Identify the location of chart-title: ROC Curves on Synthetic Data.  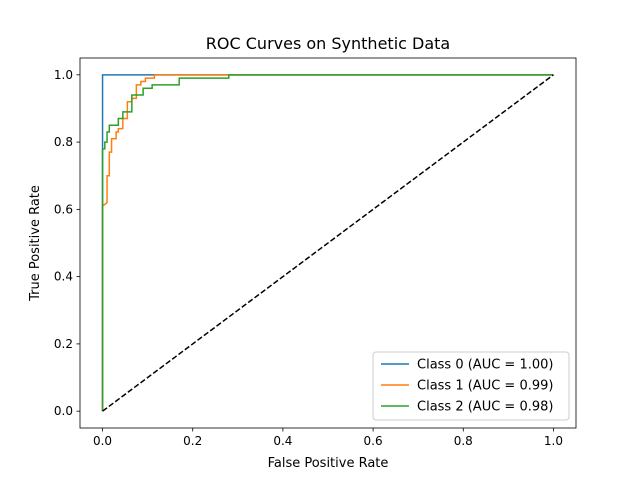
(328, 43).